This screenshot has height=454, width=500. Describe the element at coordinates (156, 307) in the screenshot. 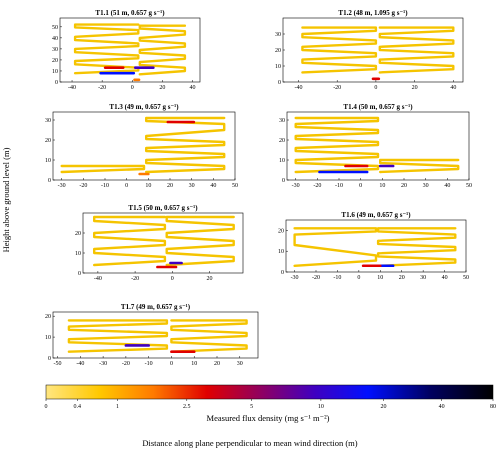

I see `panel-title: T1.7 (49 m, 0.657 g s⁻¹)` at that location.